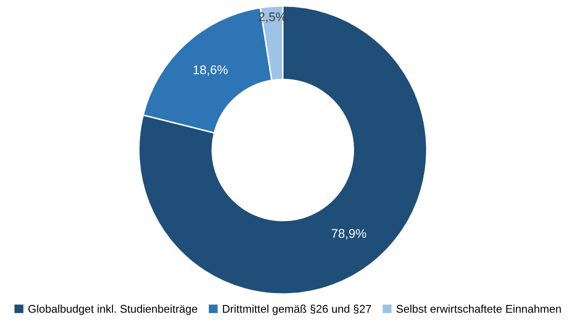  What do you see at coordinates (211, 70) in the screenshot?
I see `data-label: 18,6%` at bounding box center [211, 70].